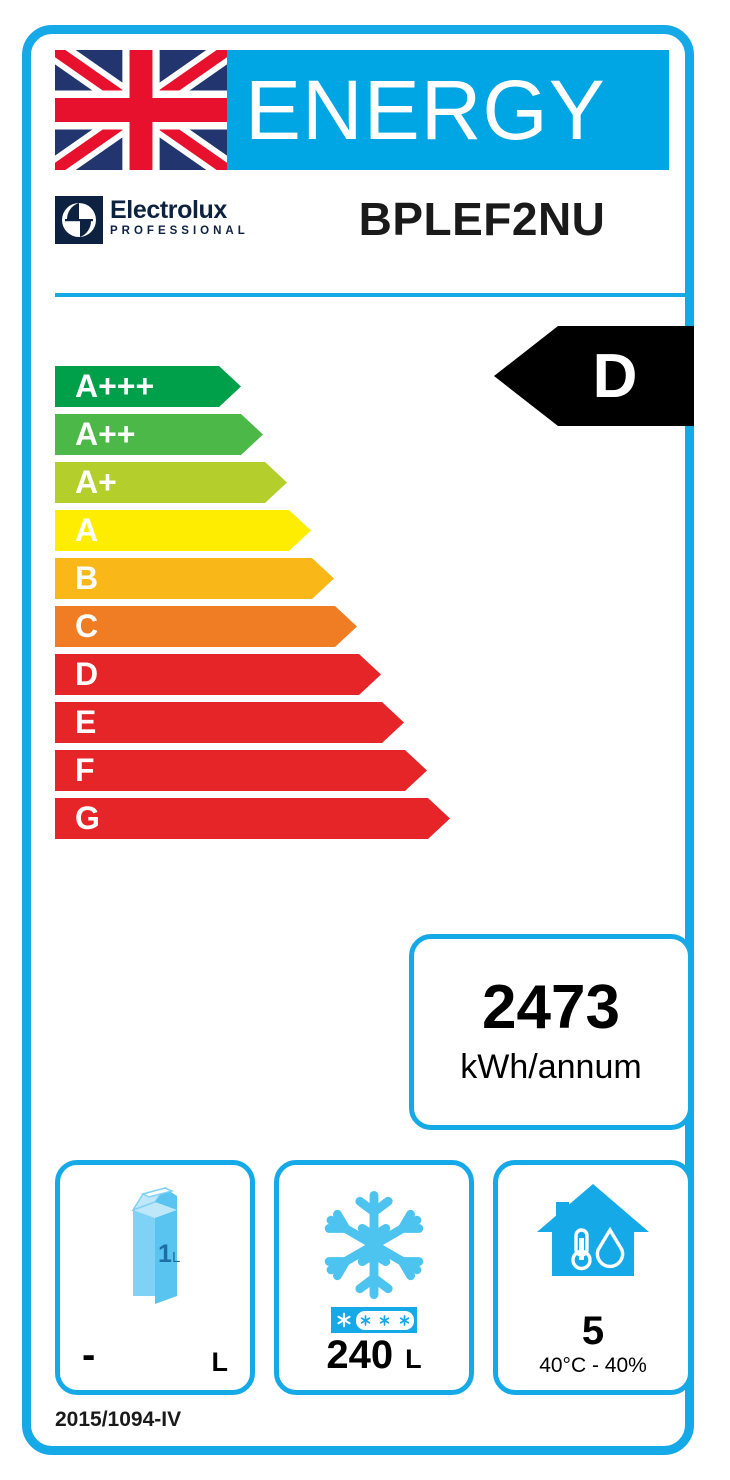 The width and height of the screenshot is (730, 1480). What do you see at coordinates (89, 1355) in the screenshot?
I see `fridge-volume-value: -` at bounding box center [89, 1355].